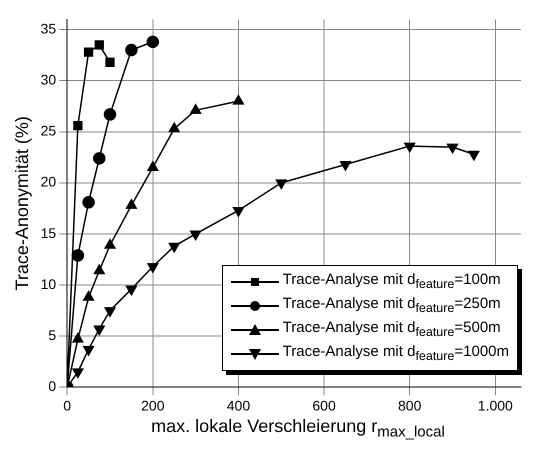  I want to click on y-tick-label: 15, so click(48, 232).